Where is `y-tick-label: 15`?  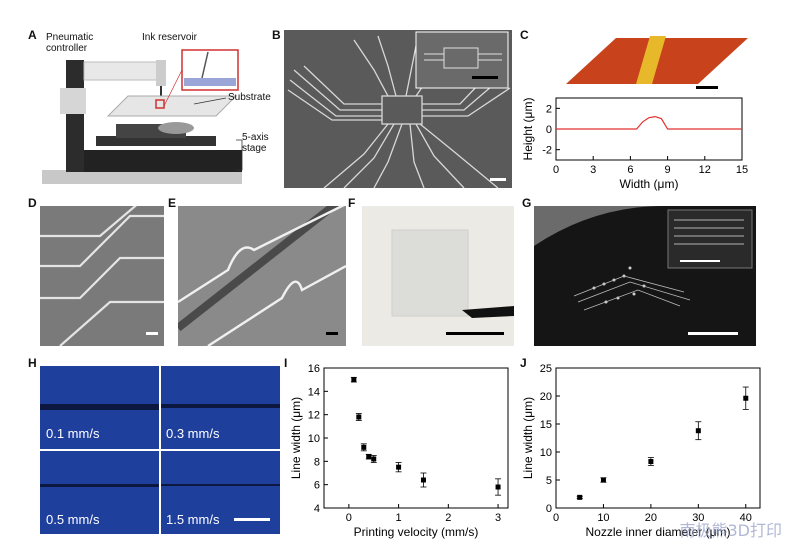 y-tick-label: 15 is located at coordinates (546, 425).